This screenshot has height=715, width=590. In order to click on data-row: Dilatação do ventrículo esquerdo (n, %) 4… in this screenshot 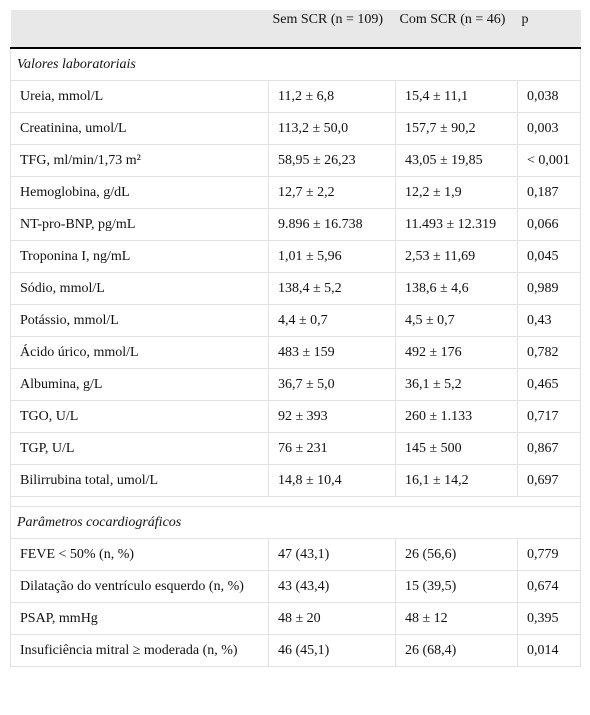, I will do `click(295, 586)`.